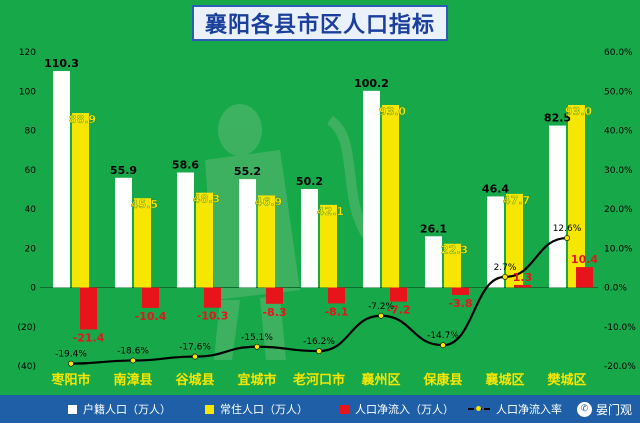 The image size is (640, 423). Describe the element at coordinates (505, 268) in the screenshot. I see `data-label-rate: 2.7%` at that location.